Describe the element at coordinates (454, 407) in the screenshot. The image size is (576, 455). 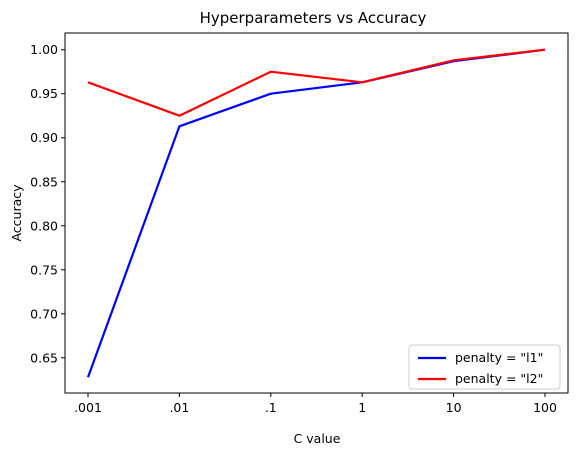
I see `x-tick-label: 10` at that location.